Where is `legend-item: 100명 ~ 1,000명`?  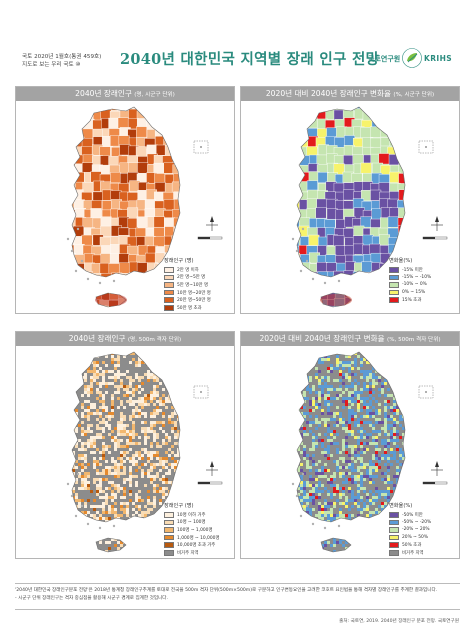
legend-item: 100명 ~ 1,000명 is located at coordinates (197, 530).